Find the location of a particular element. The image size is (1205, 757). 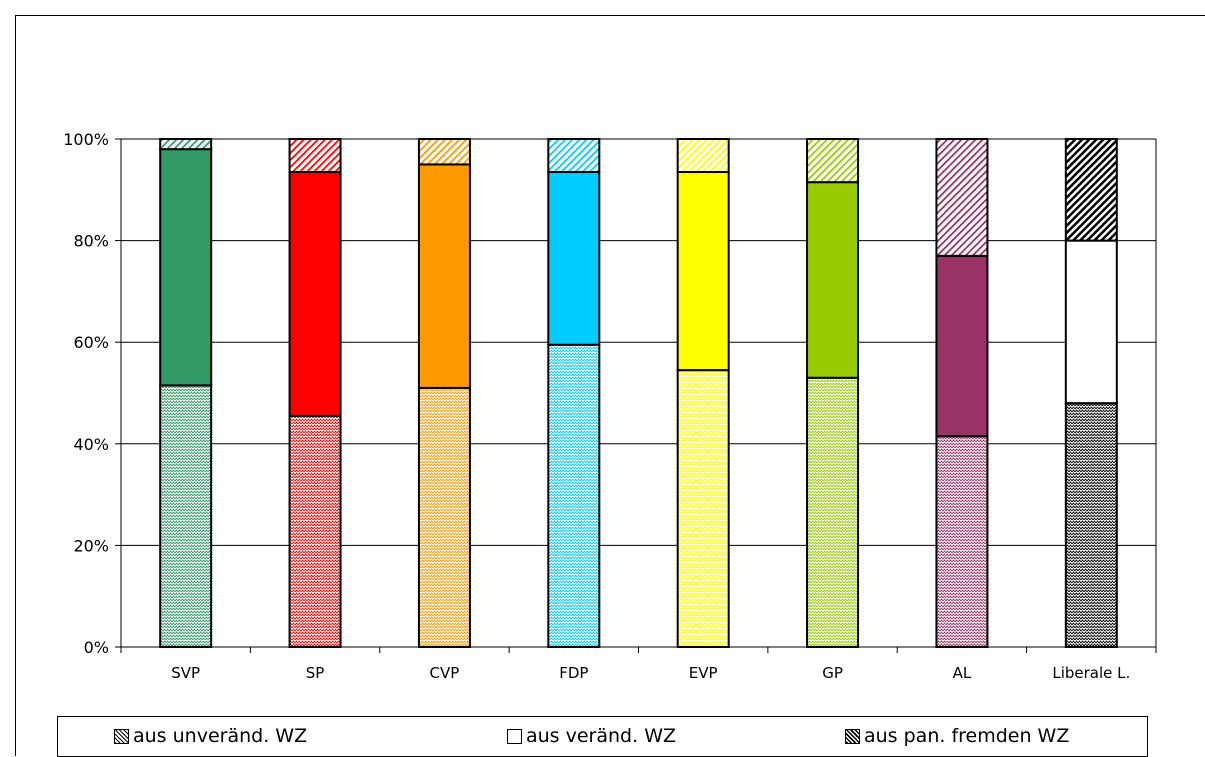

y-tick-label: 100% is located at coordinates (86, 139).